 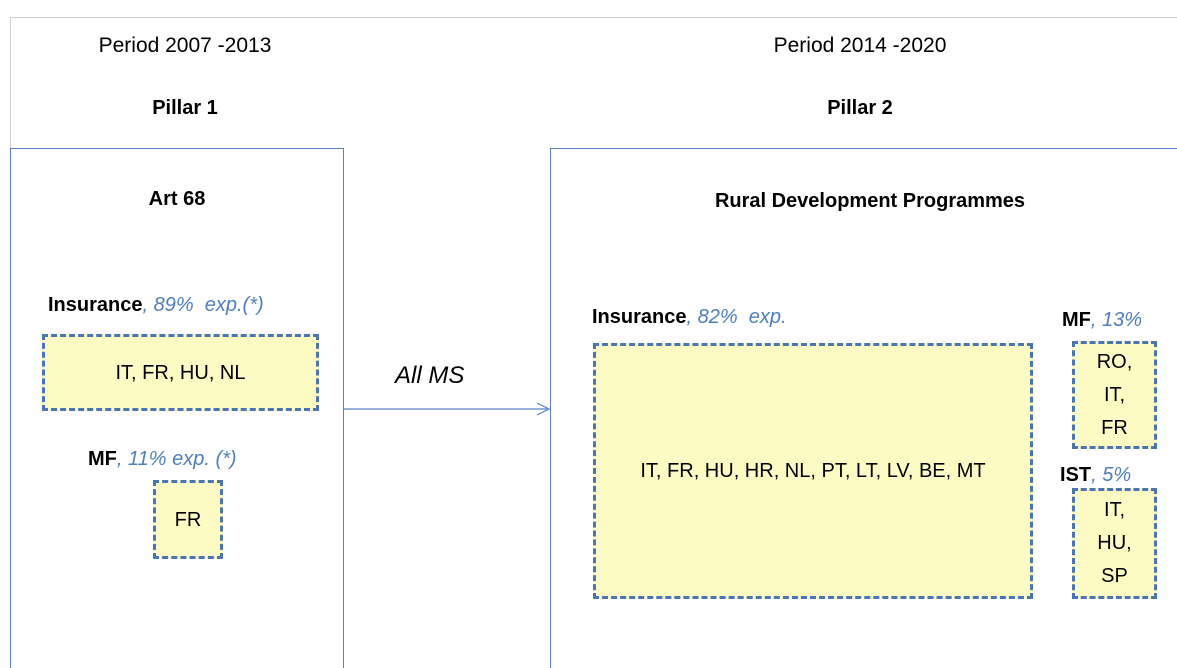 I want to click on arrow, so click(x=447, y=409).